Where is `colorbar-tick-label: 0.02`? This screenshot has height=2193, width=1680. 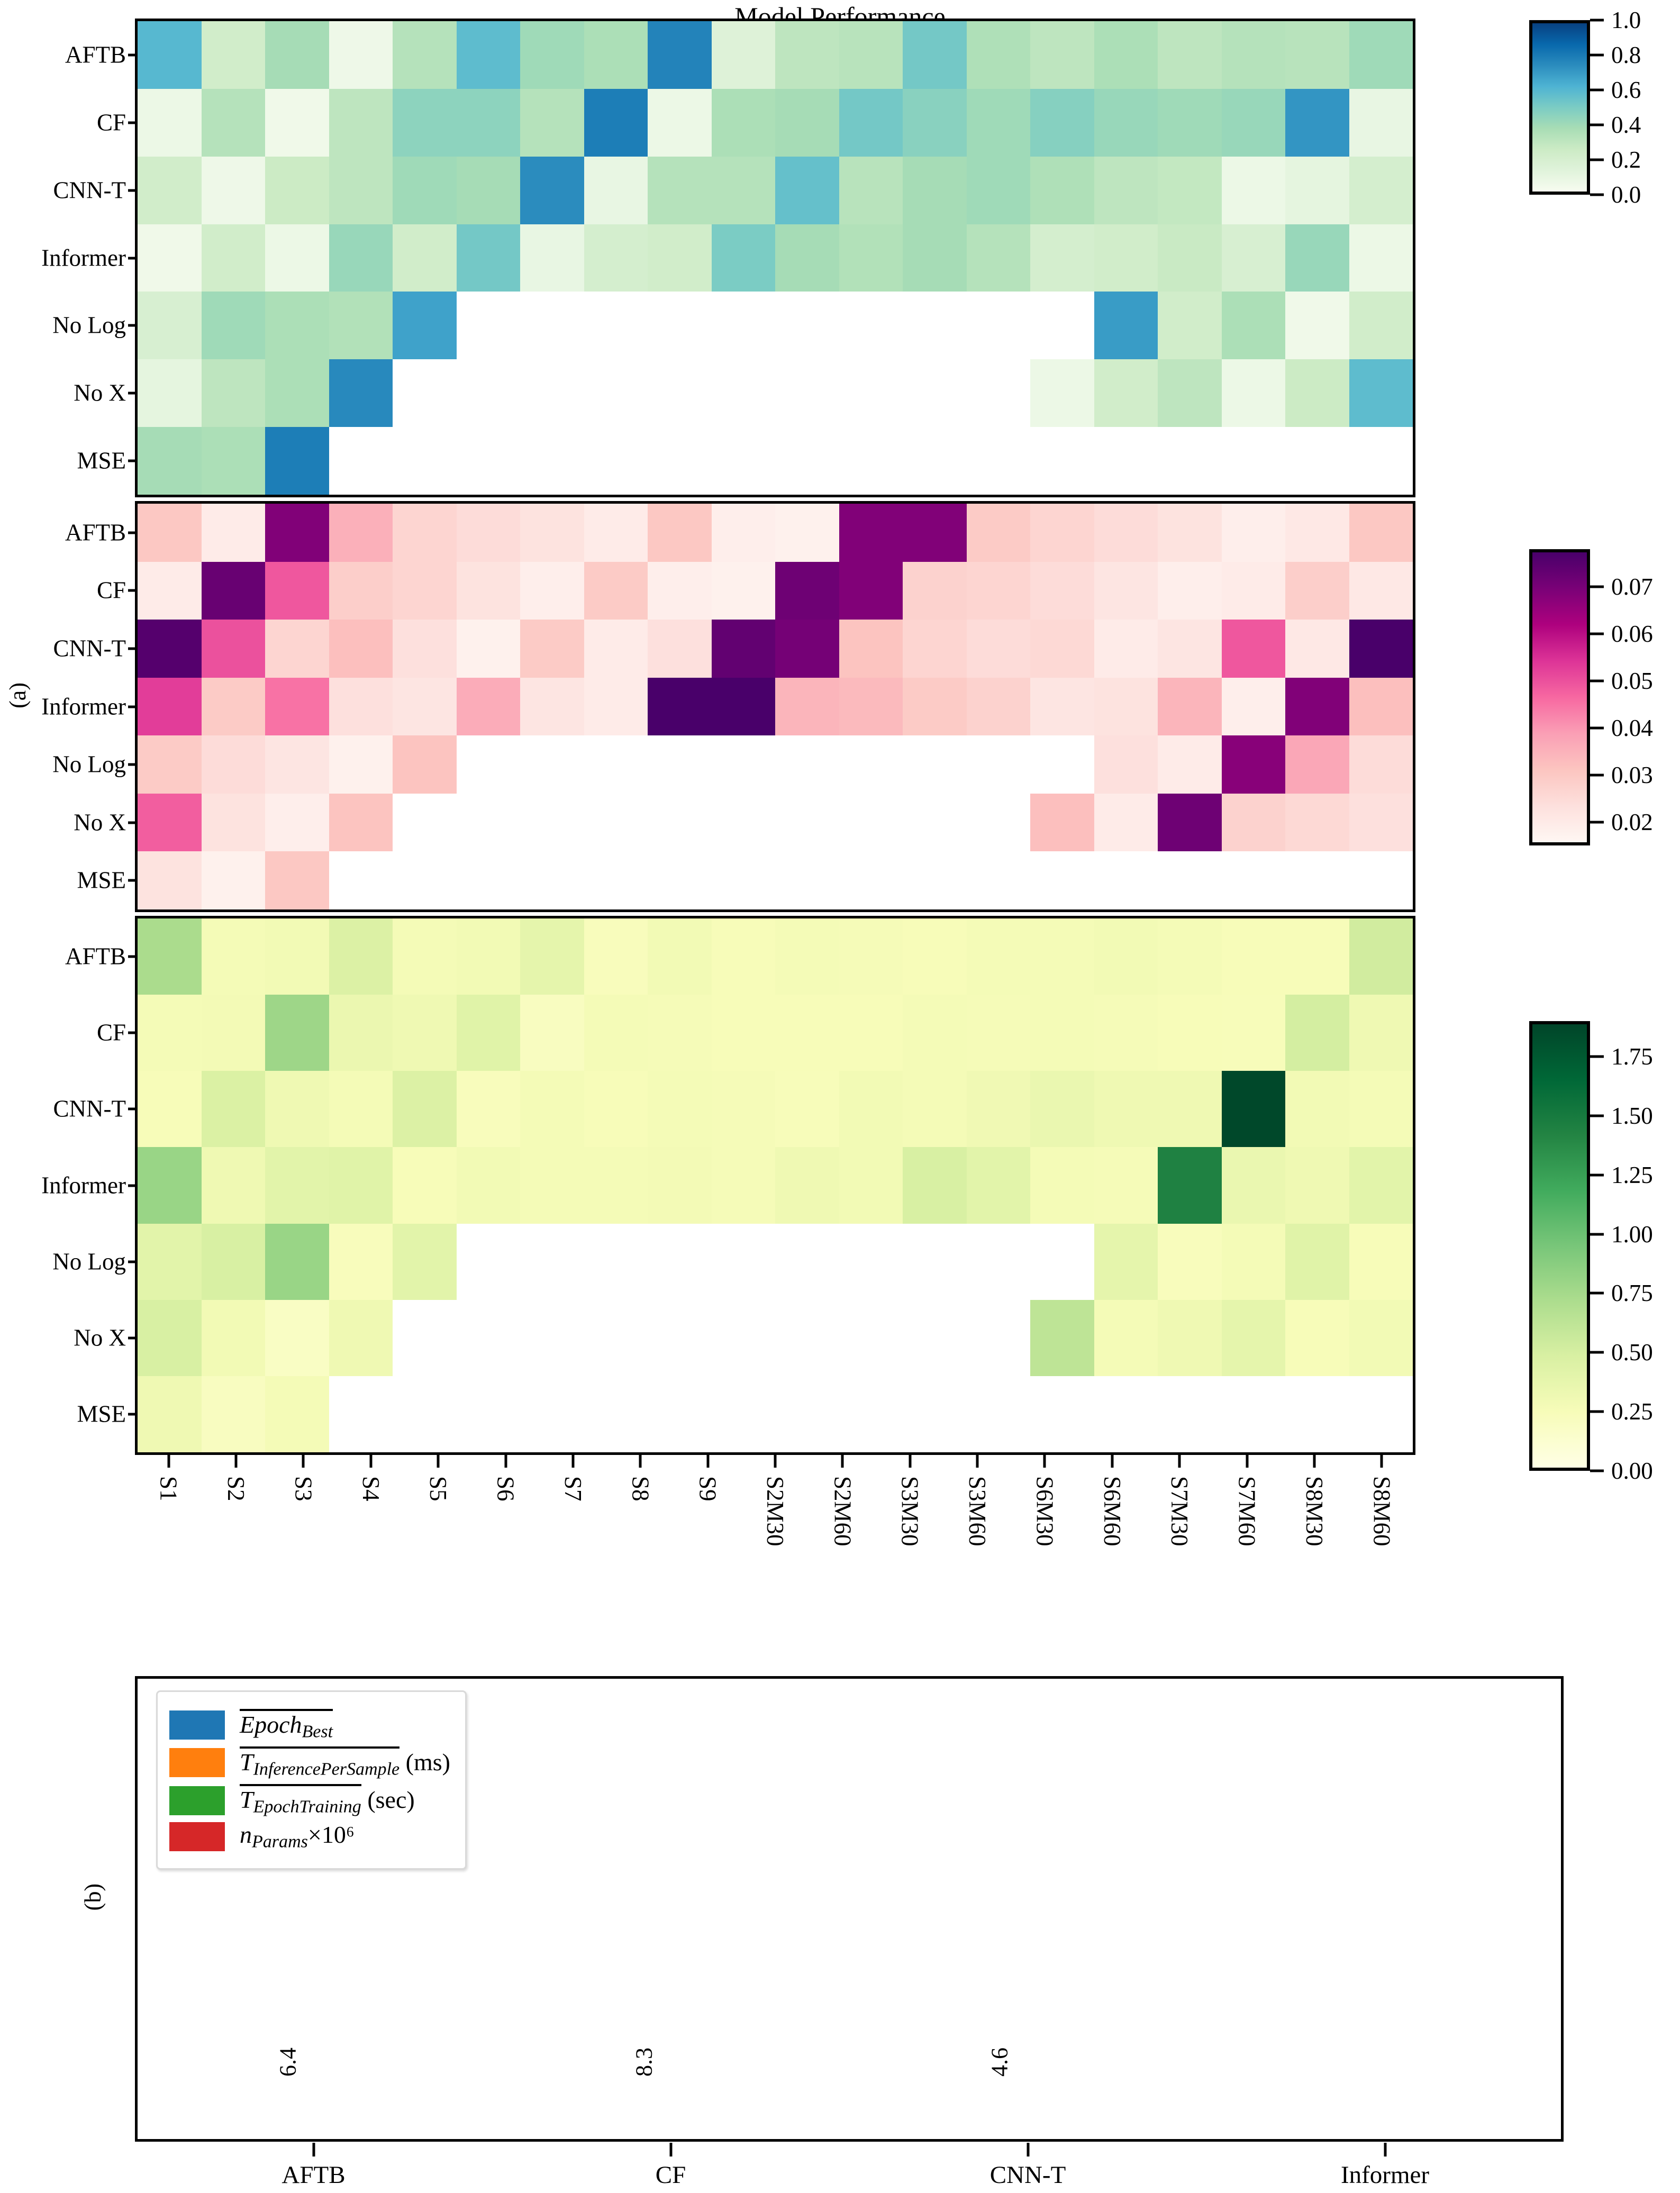
colorbar-tick-label: 0.02 is located at coordinates (1632, 821).